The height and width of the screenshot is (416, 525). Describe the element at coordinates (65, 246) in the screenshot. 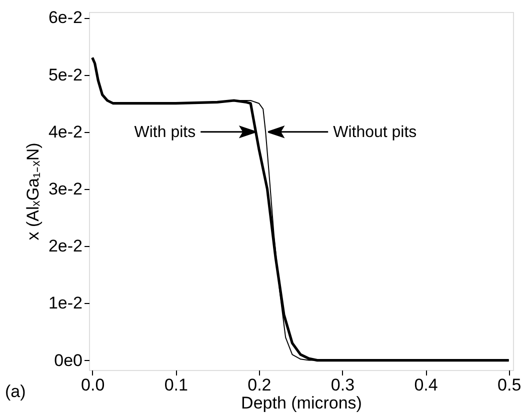

I see `y-tick-label: 2e-2` at that location.